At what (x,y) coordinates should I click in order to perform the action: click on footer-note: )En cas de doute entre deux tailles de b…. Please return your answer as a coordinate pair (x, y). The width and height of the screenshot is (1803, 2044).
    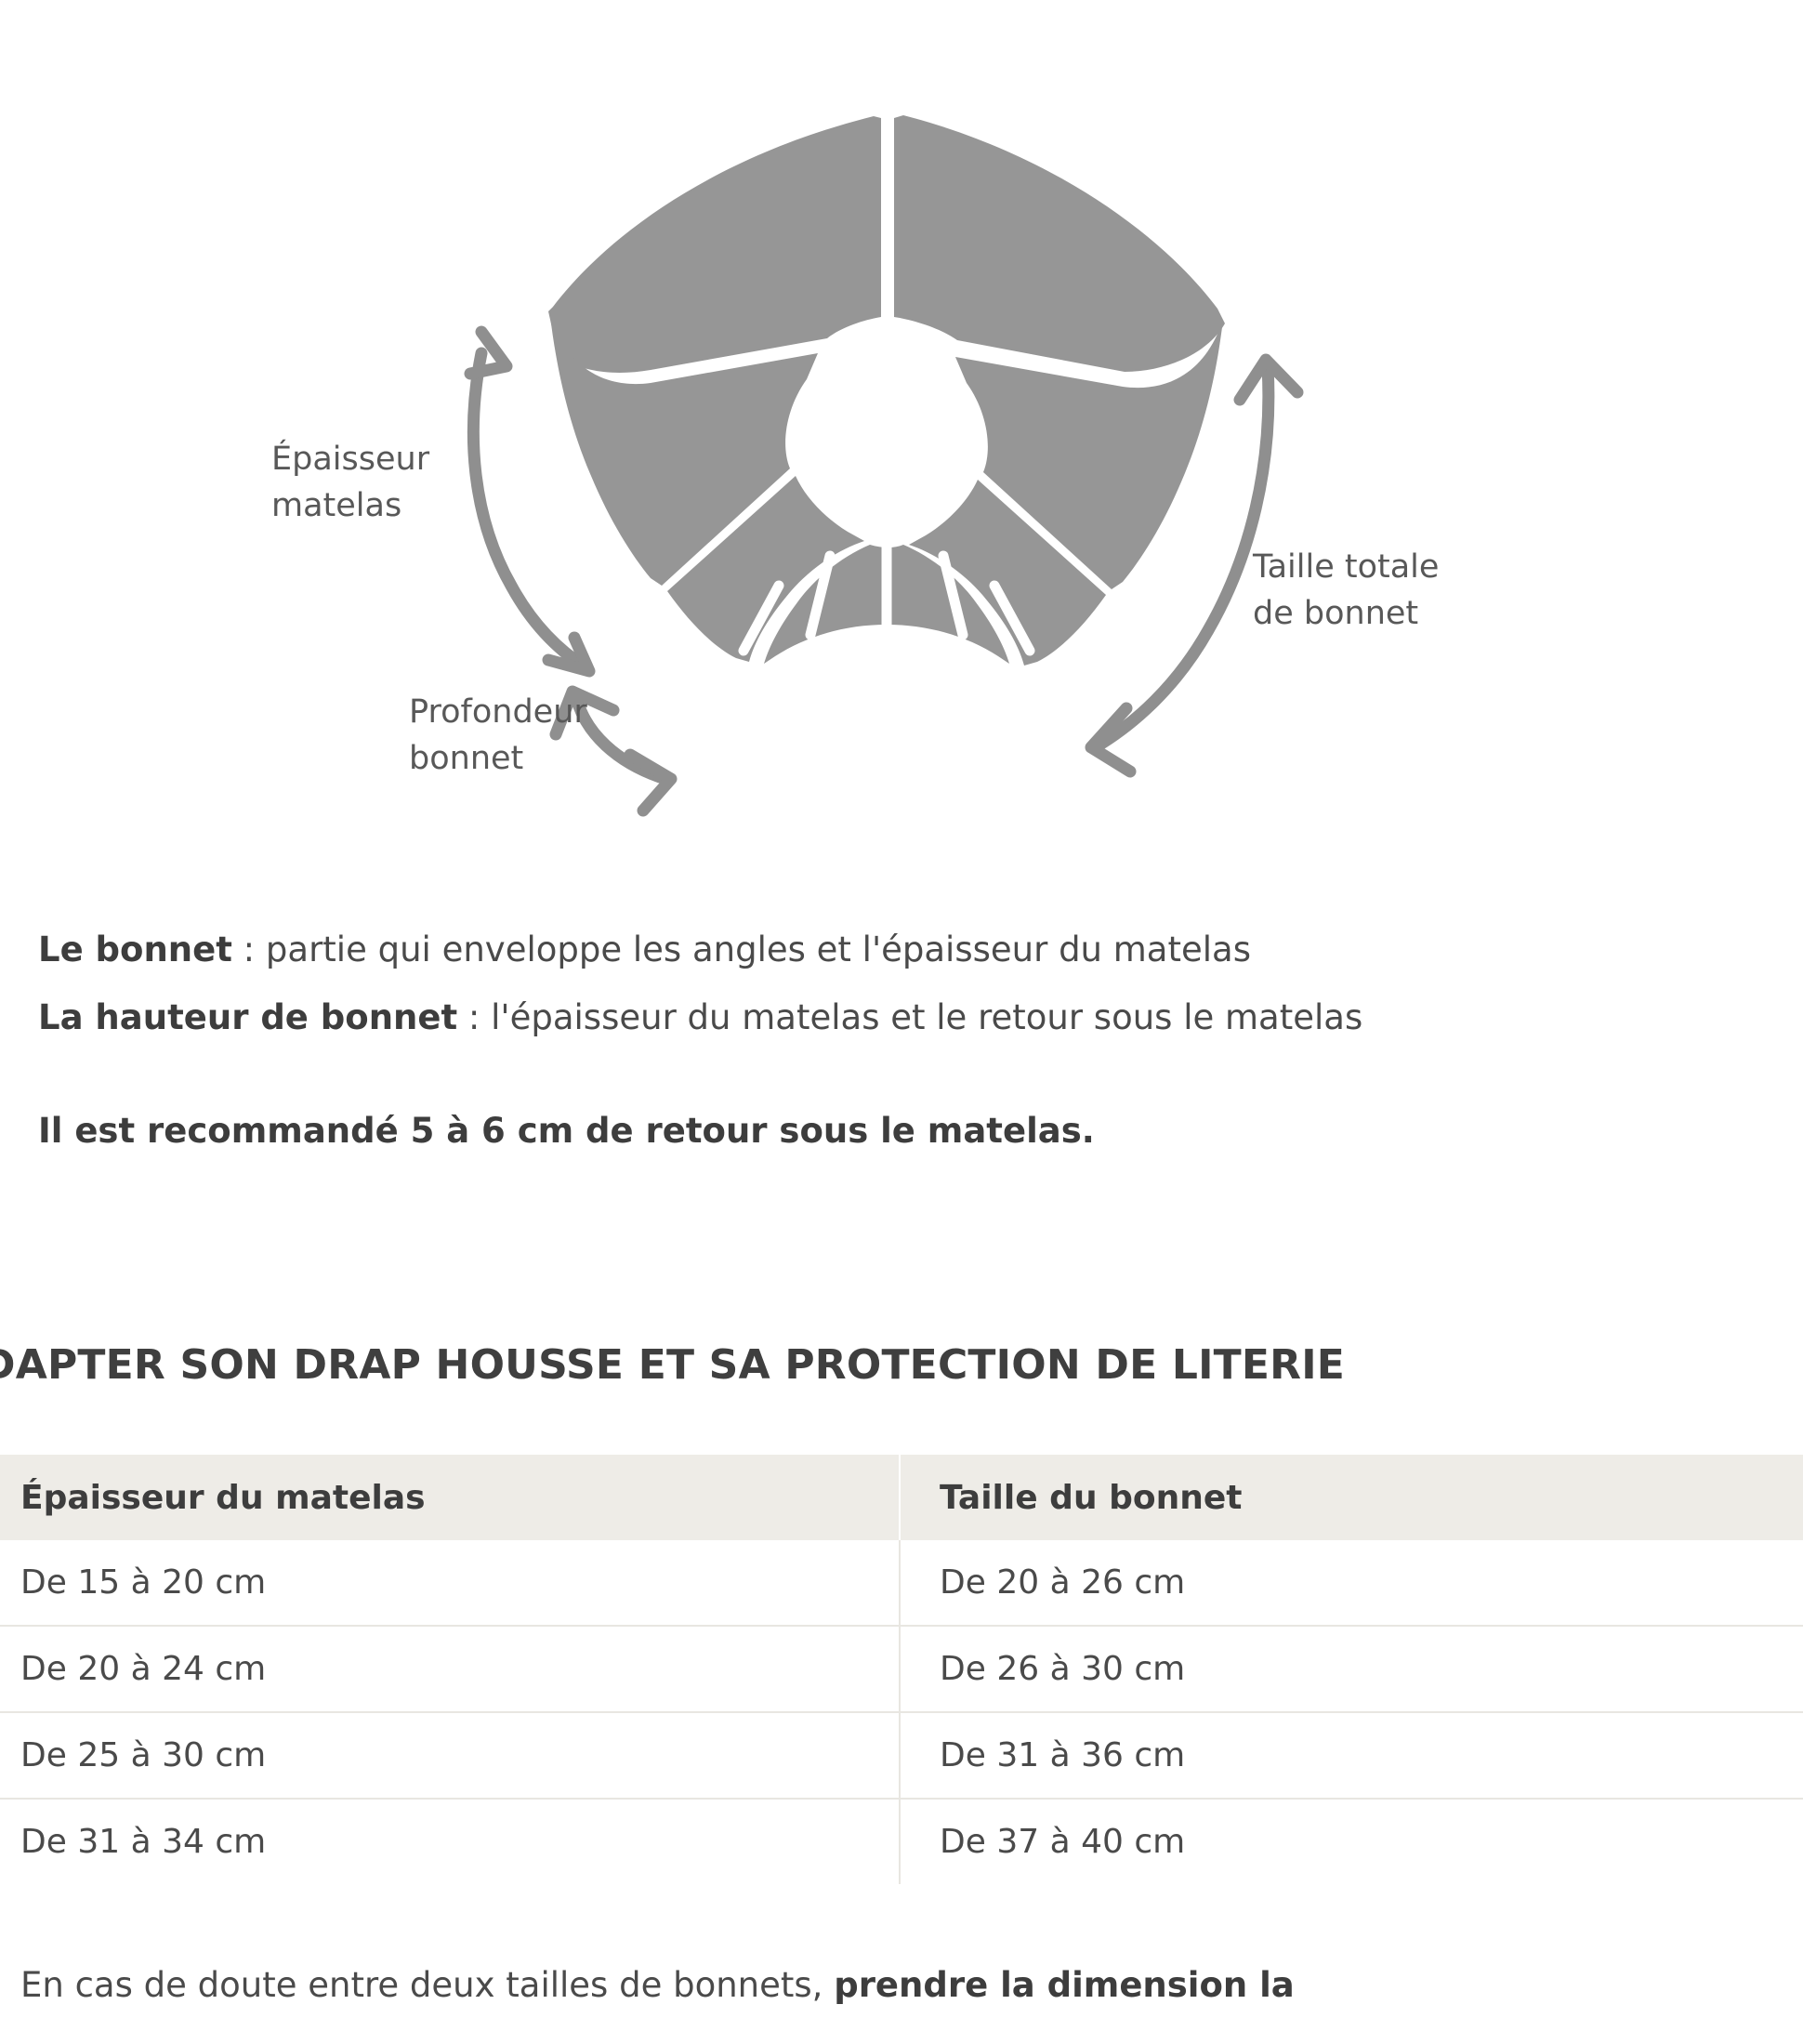
    Looking at the image, I should click on (901, 1984).